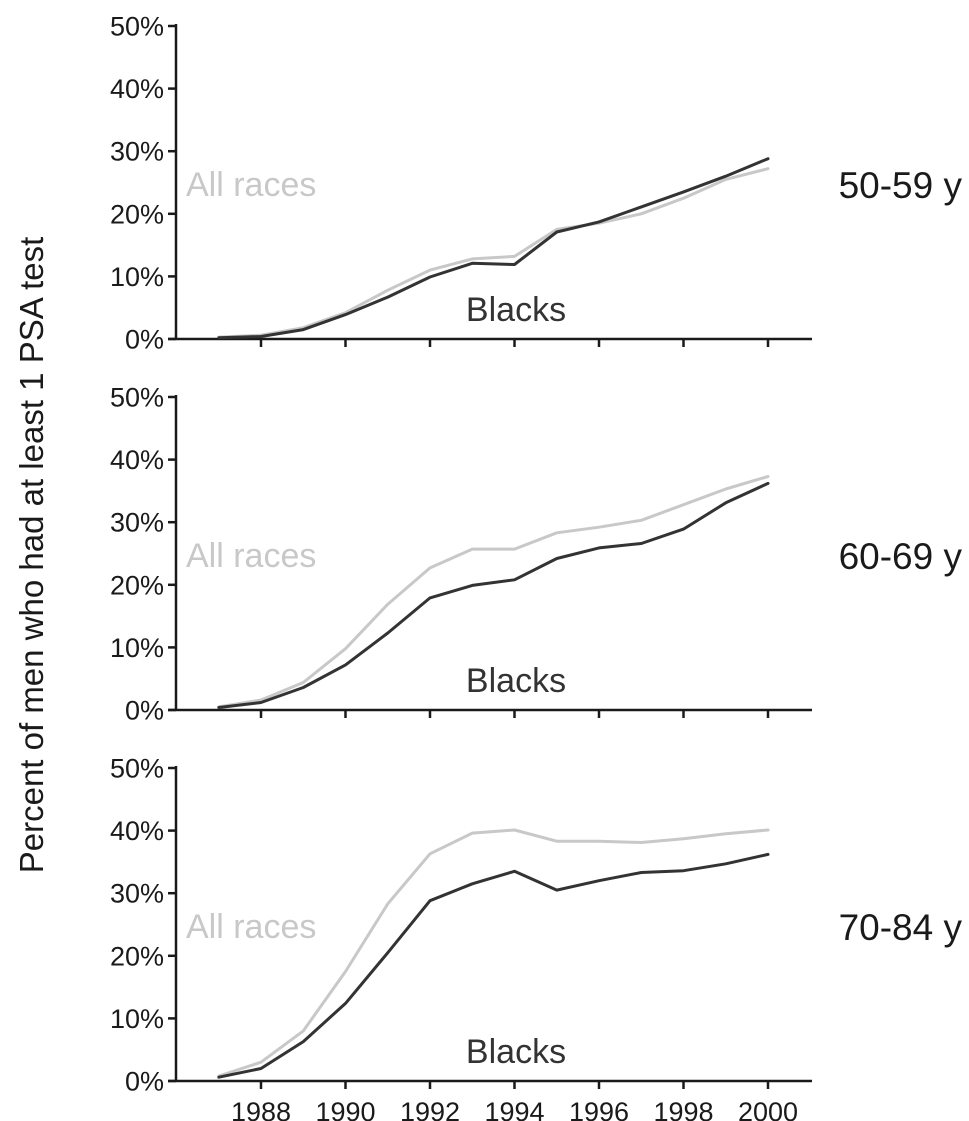  Describe the element at coordinates (345, 1109) in the screenshot. I see `x-tick-label: 1990` at that location.